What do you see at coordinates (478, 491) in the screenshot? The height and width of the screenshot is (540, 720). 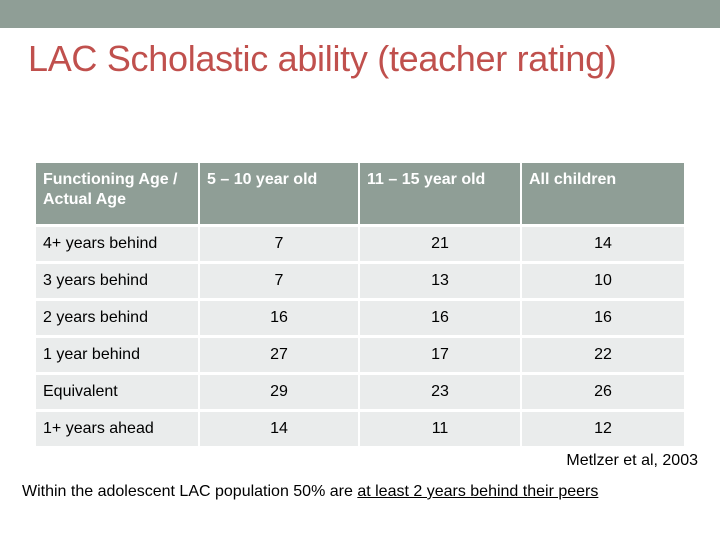 I see `summary-emphasis: at least 2 years behind their peers` at bounding box center [478, 491].